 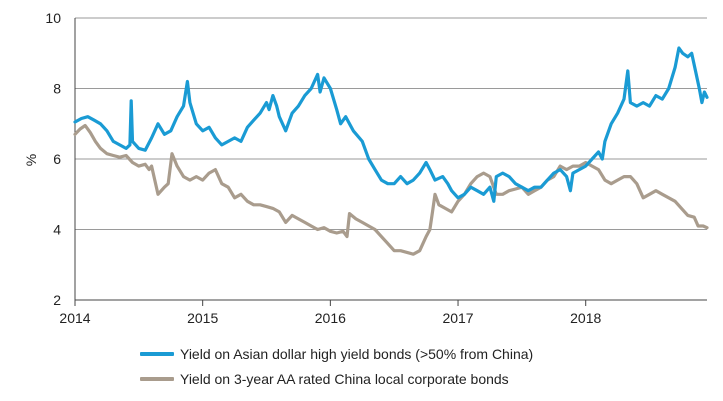 I want to click on x-tick-label: 2015, so click(x=202, y=318).